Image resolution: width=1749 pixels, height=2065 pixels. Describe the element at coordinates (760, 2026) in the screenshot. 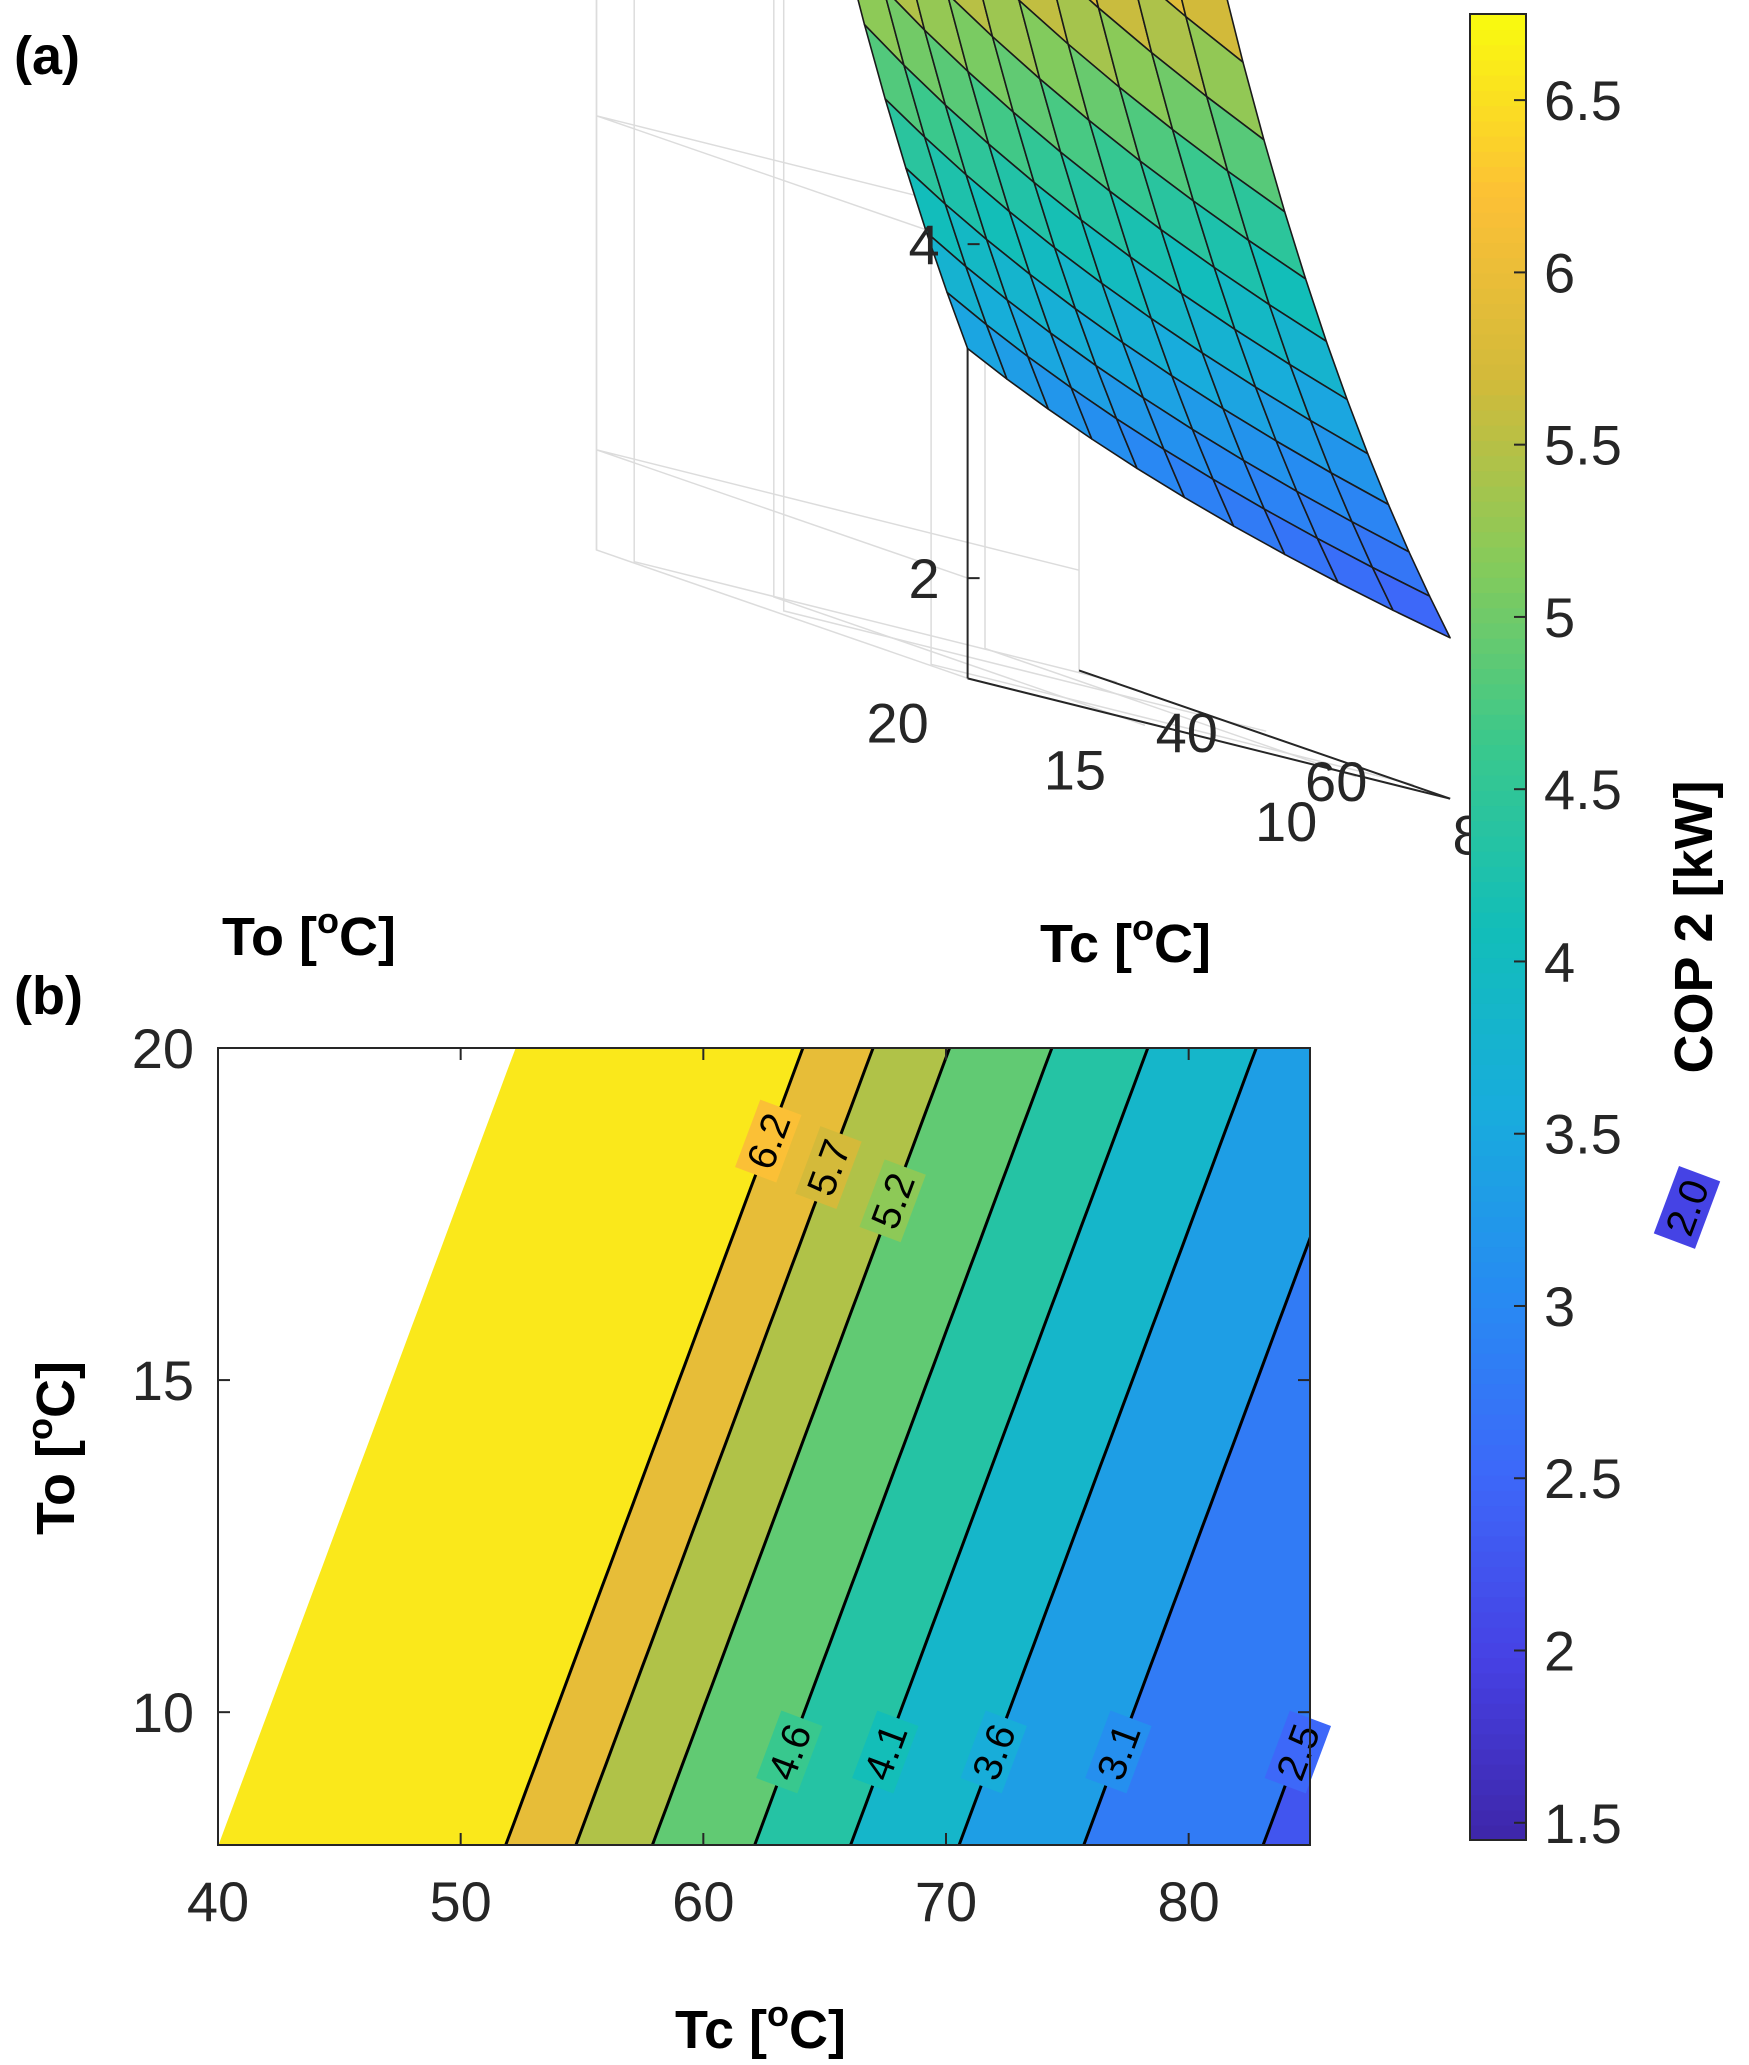

I see `contour-tc-axis-label: Tc [oC]` at that location.